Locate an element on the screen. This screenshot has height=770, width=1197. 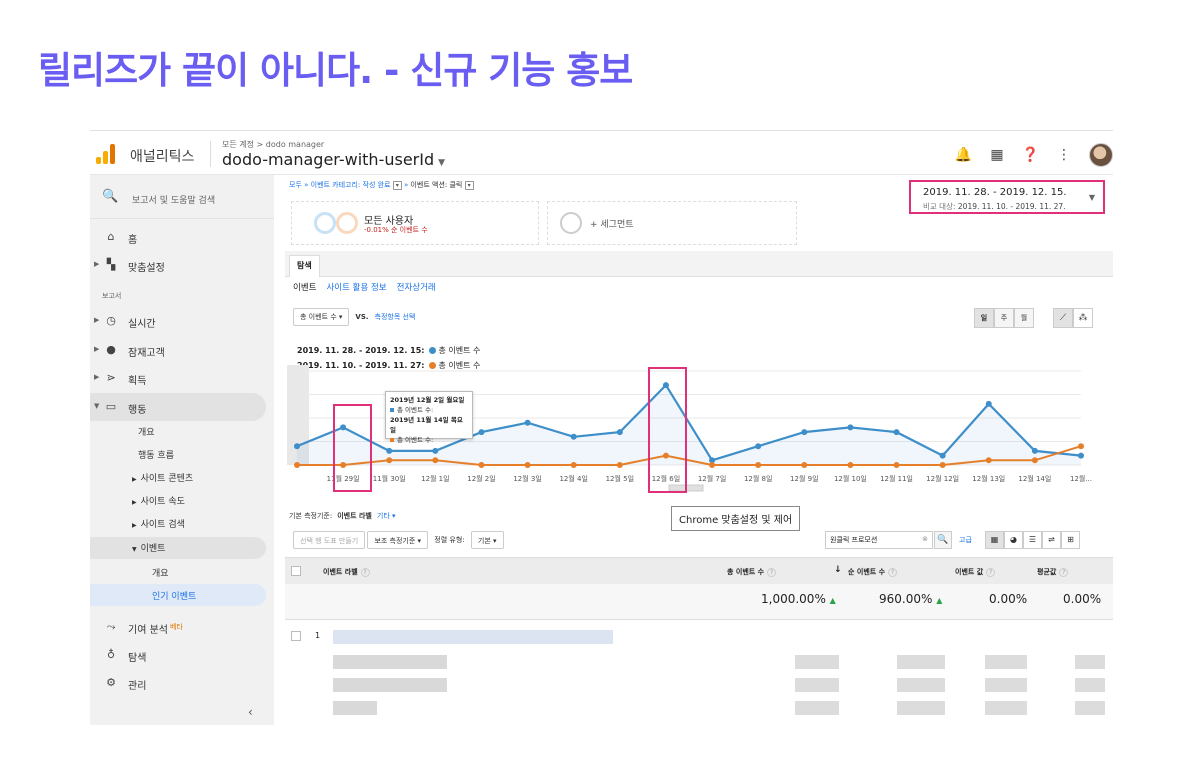
sidebar-item-label: 관리 is located at coordinates (137, 686).